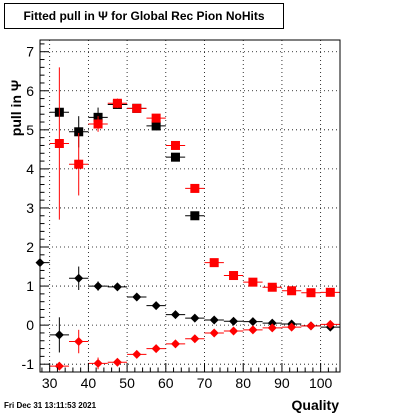 This screenshot has width=400, height=414. Describe the element at coordinates (28, 364) in the screenshot. I see `y-tick-label: -1` at that location.